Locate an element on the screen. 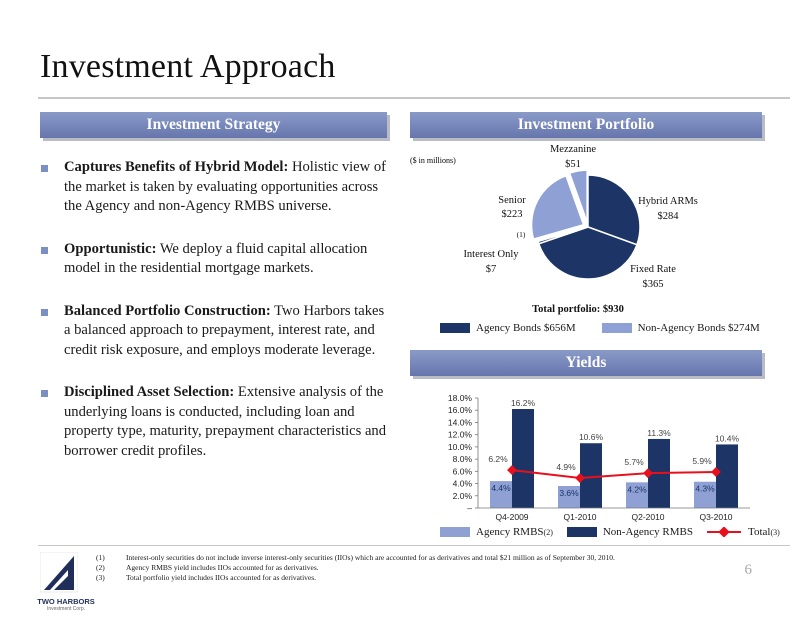 The image size is (800, 618). y-tick-label: – is located at coordinates (469, 508).